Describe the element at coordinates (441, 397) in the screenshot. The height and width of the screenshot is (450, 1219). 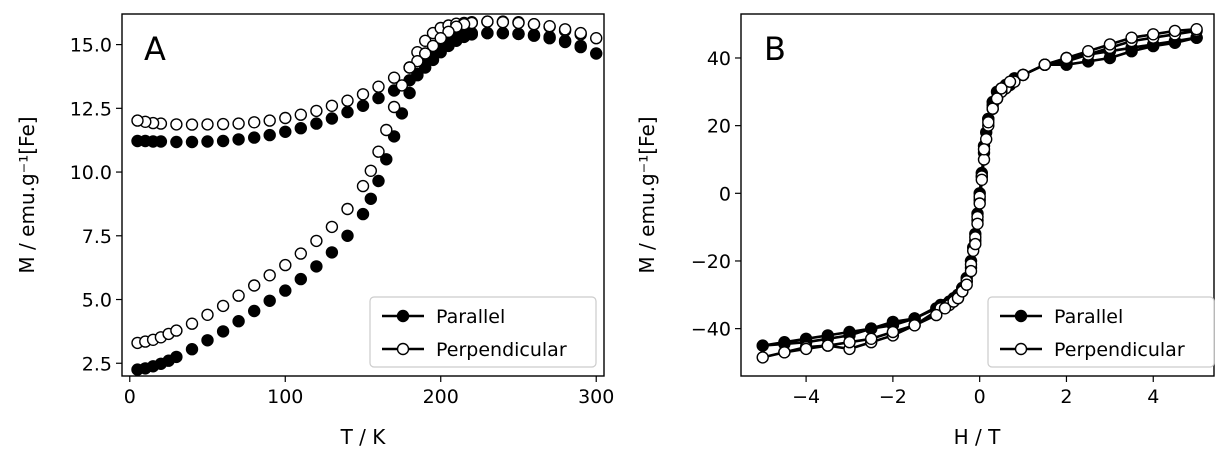
I see `panel-a-x-tick-label: 200` at that location.